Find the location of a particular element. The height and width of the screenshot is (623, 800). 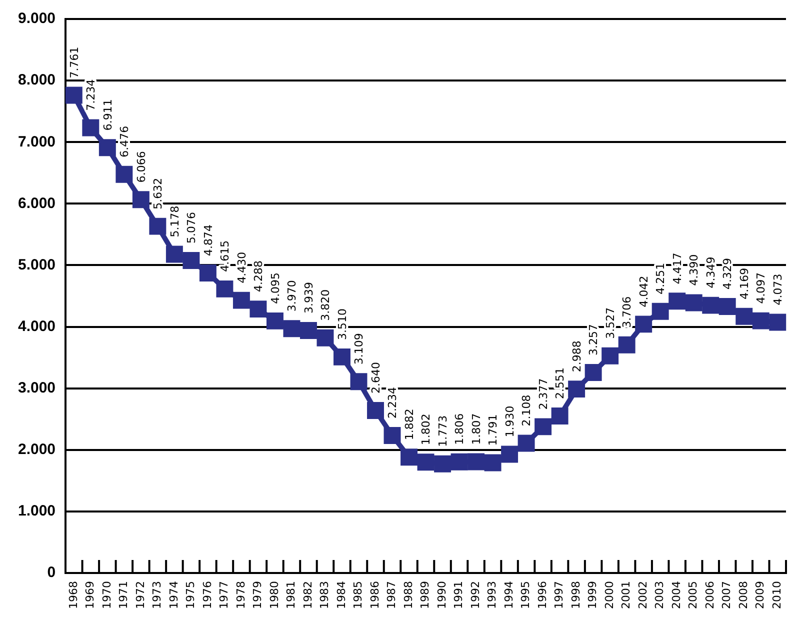

data-label: 6.911 is located at coordinates (107, 115).